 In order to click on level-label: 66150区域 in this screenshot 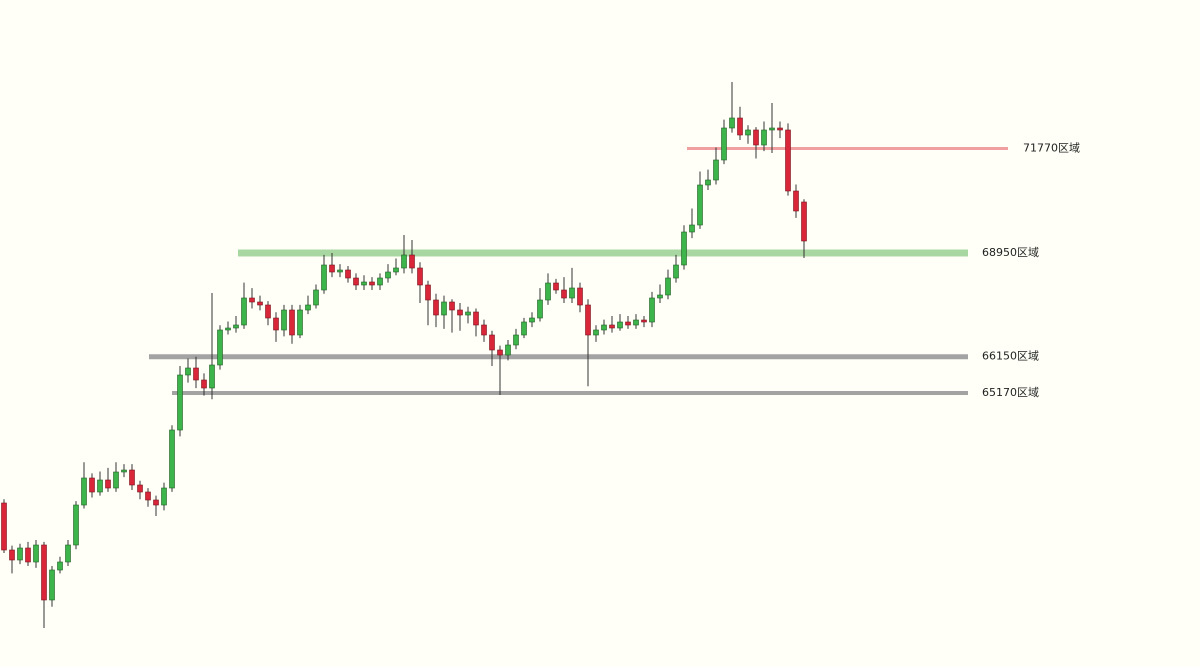, I will do `click(1010, 356)`.